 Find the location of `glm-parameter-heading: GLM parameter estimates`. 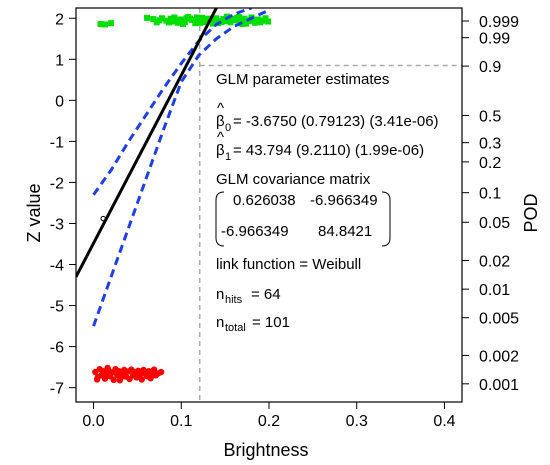

glm-parameter-heading: GLM parameter estimates is located at coordinates (302, 79).